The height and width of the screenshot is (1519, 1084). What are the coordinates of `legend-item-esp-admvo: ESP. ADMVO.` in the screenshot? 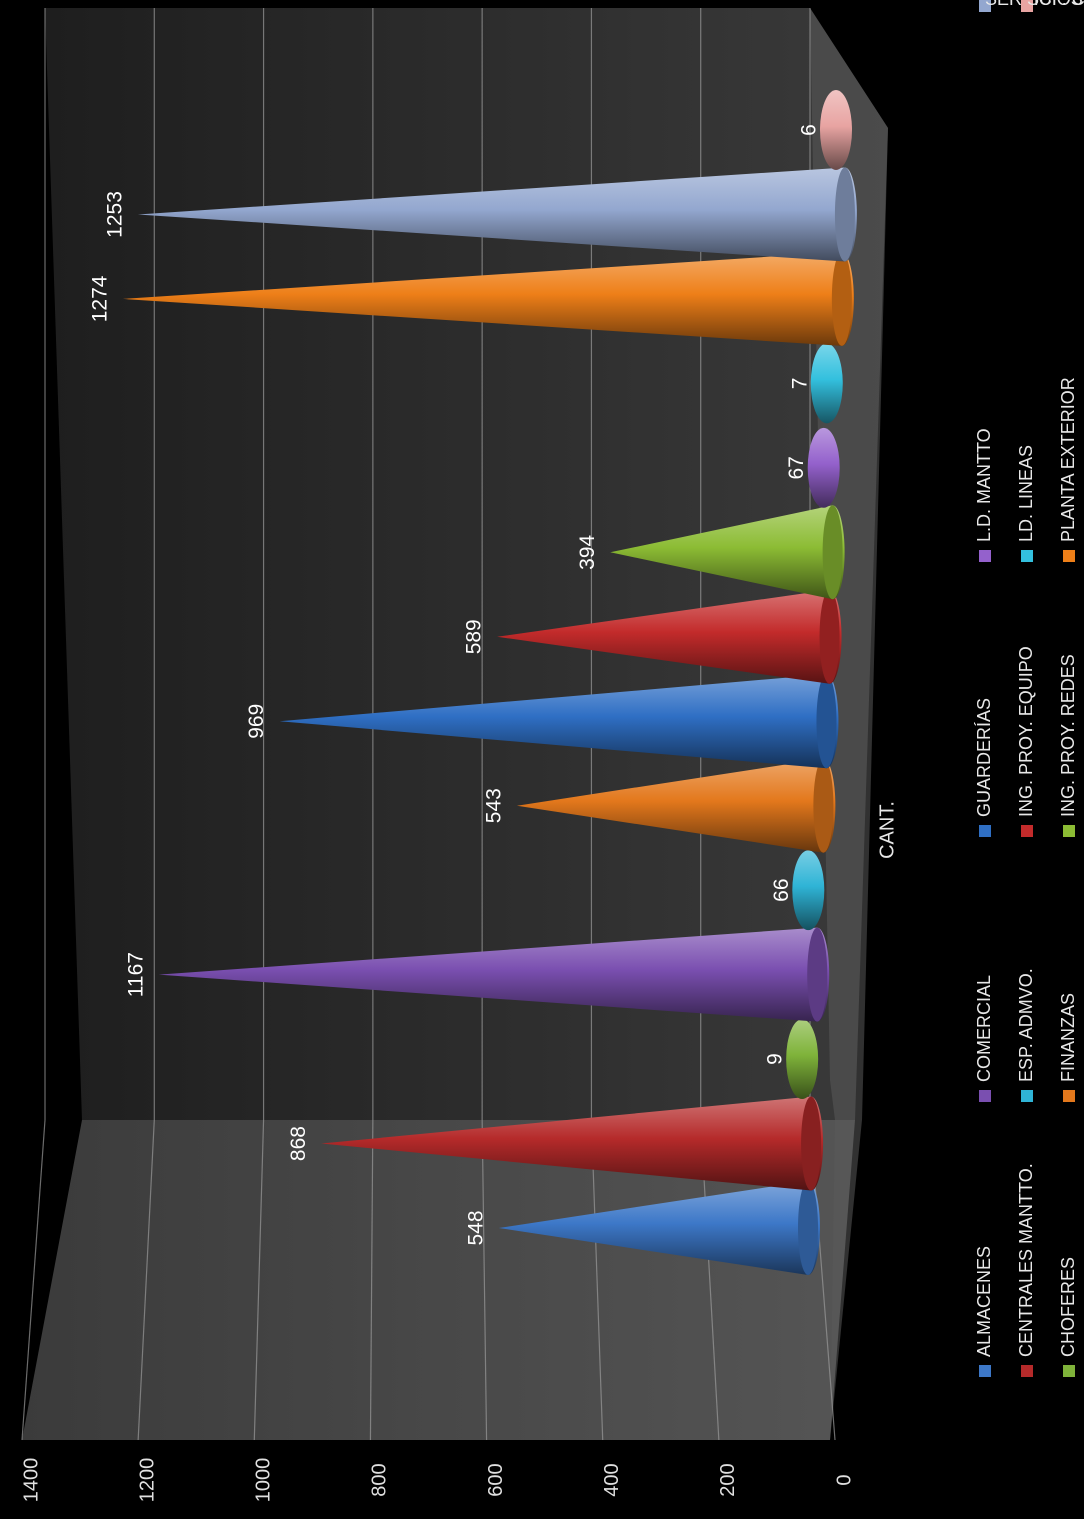 It's located at (1026, 1035).